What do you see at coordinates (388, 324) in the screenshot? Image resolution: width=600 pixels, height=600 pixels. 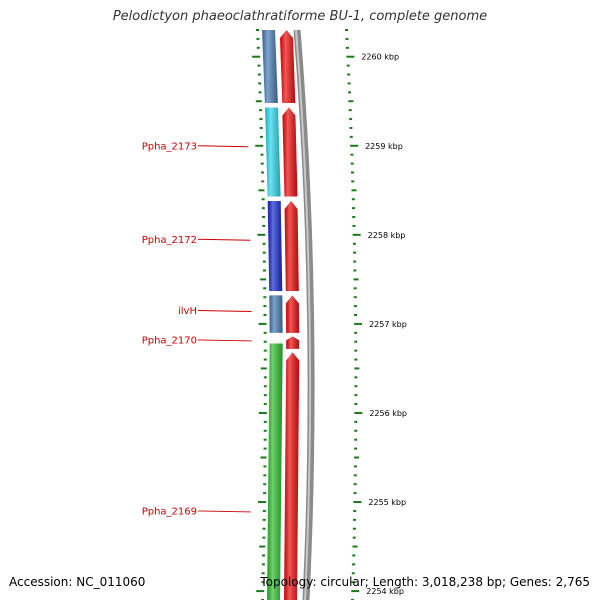 I see `ruler-label: 2257 kbp` at bounding box center [388, 324].